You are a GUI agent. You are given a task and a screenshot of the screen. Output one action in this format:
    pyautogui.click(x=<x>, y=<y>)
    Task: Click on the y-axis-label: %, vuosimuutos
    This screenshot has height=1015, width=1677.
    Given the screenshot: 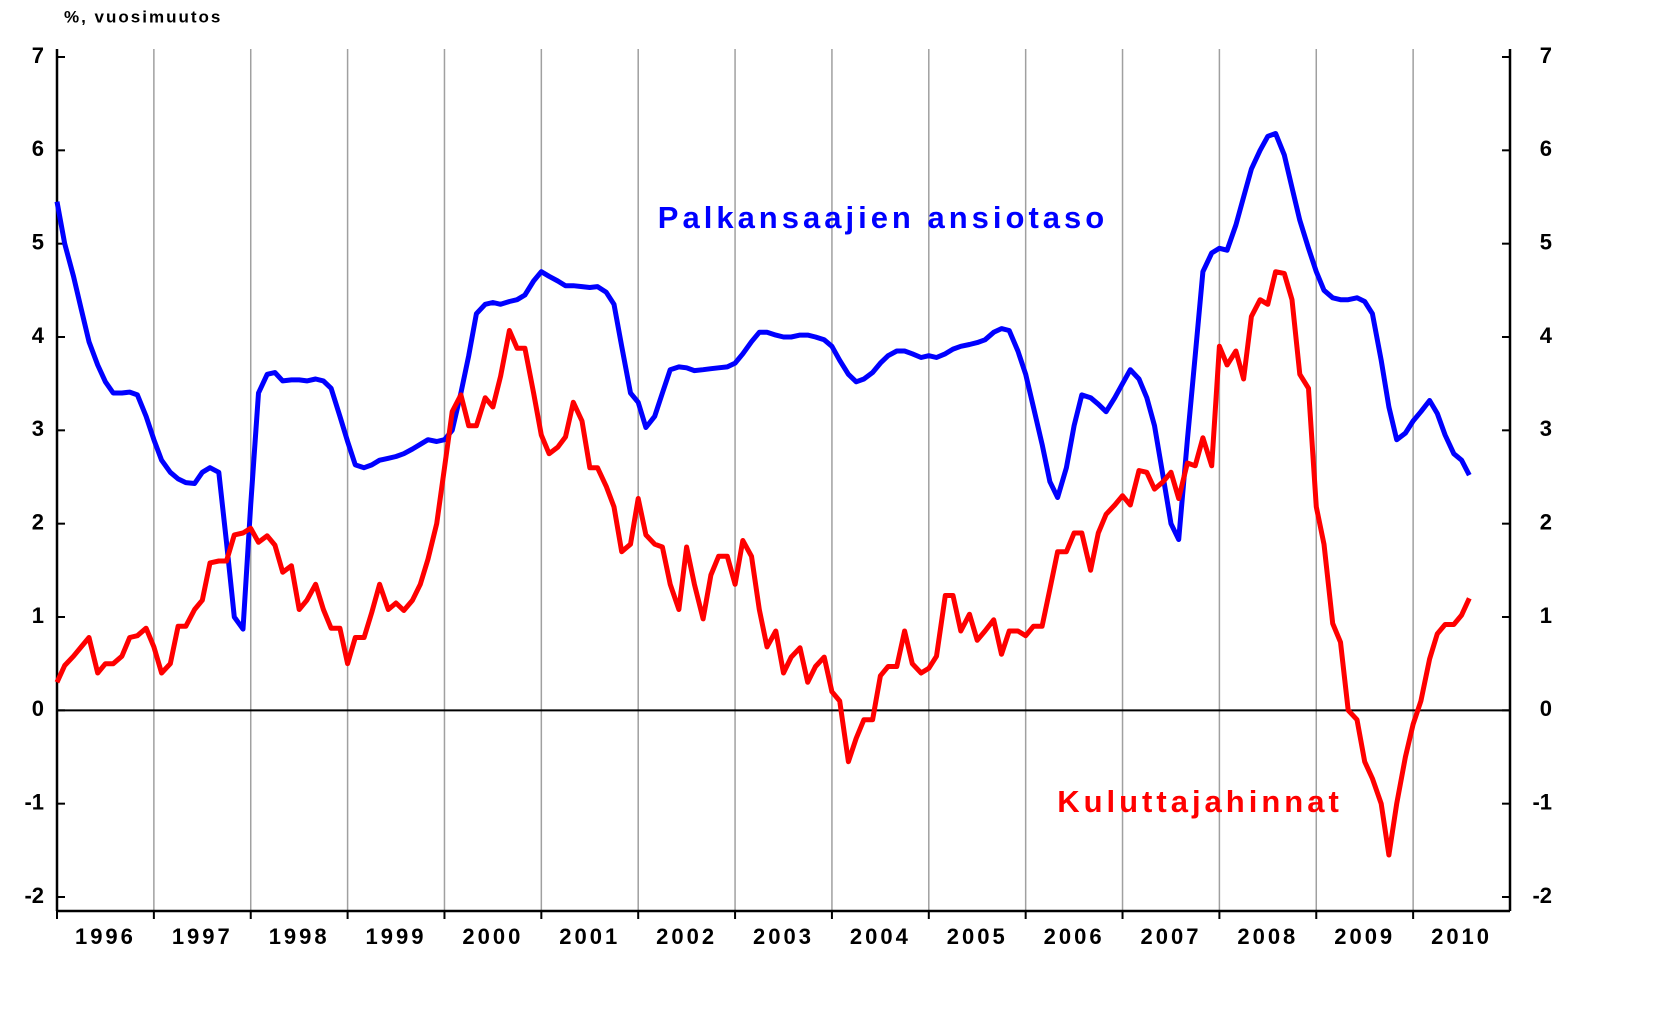 What is the action you would take?
    pyautogui.click(x=143, y=16)
    